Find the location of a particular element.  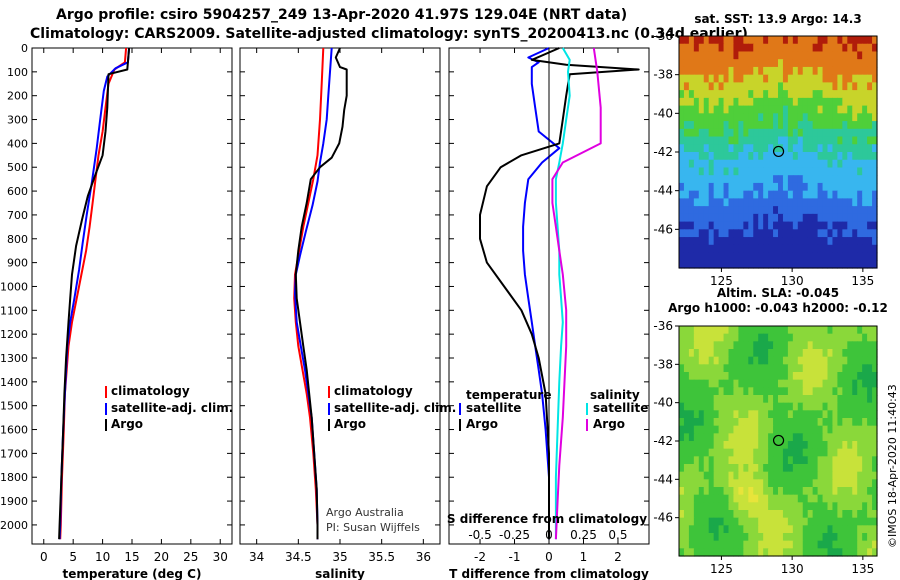

x-tick-label: 2 is located at coordinates (618, 557).